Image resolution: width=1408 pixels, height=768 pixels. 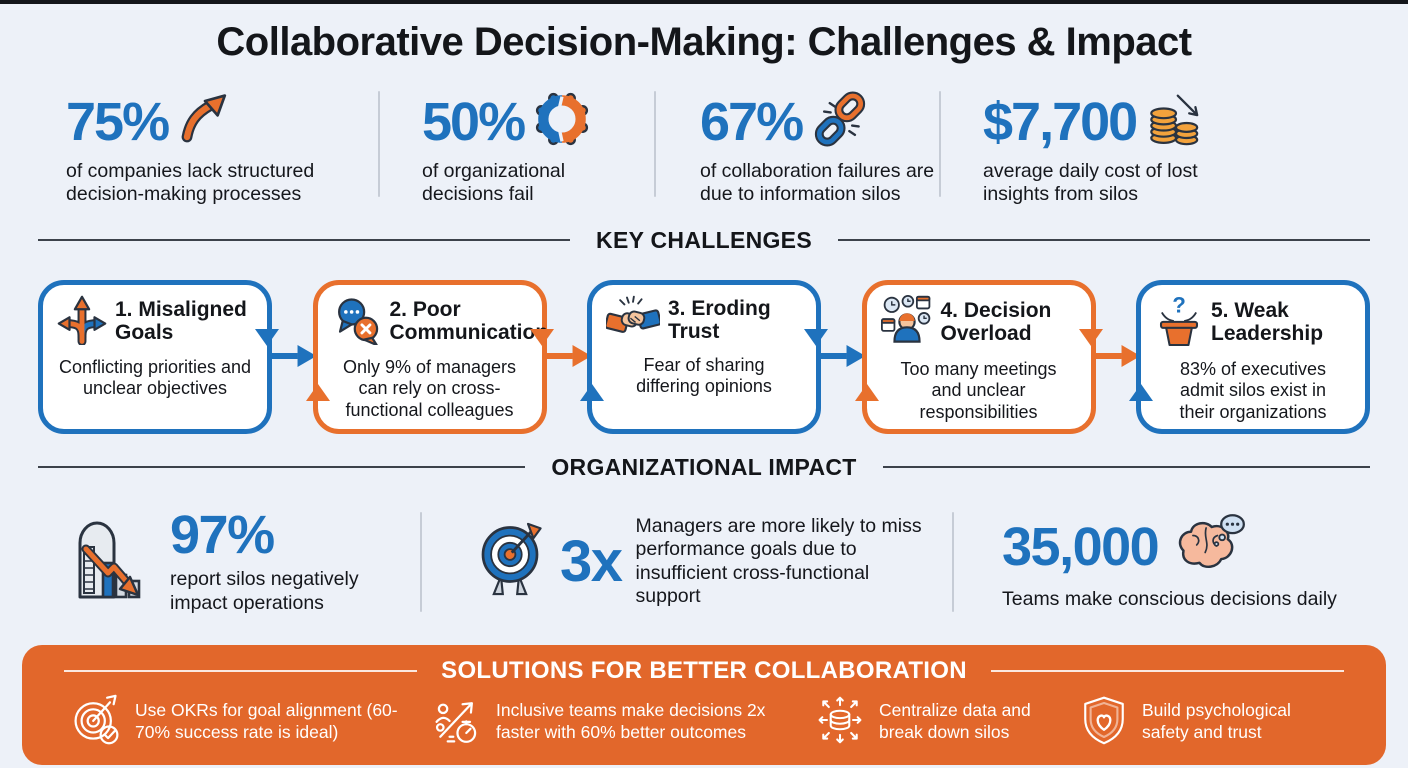 What do you see at coordinates (840, 121) in the screenshot?
I see `broken-chain-icon` at bounding box center [840, 121].